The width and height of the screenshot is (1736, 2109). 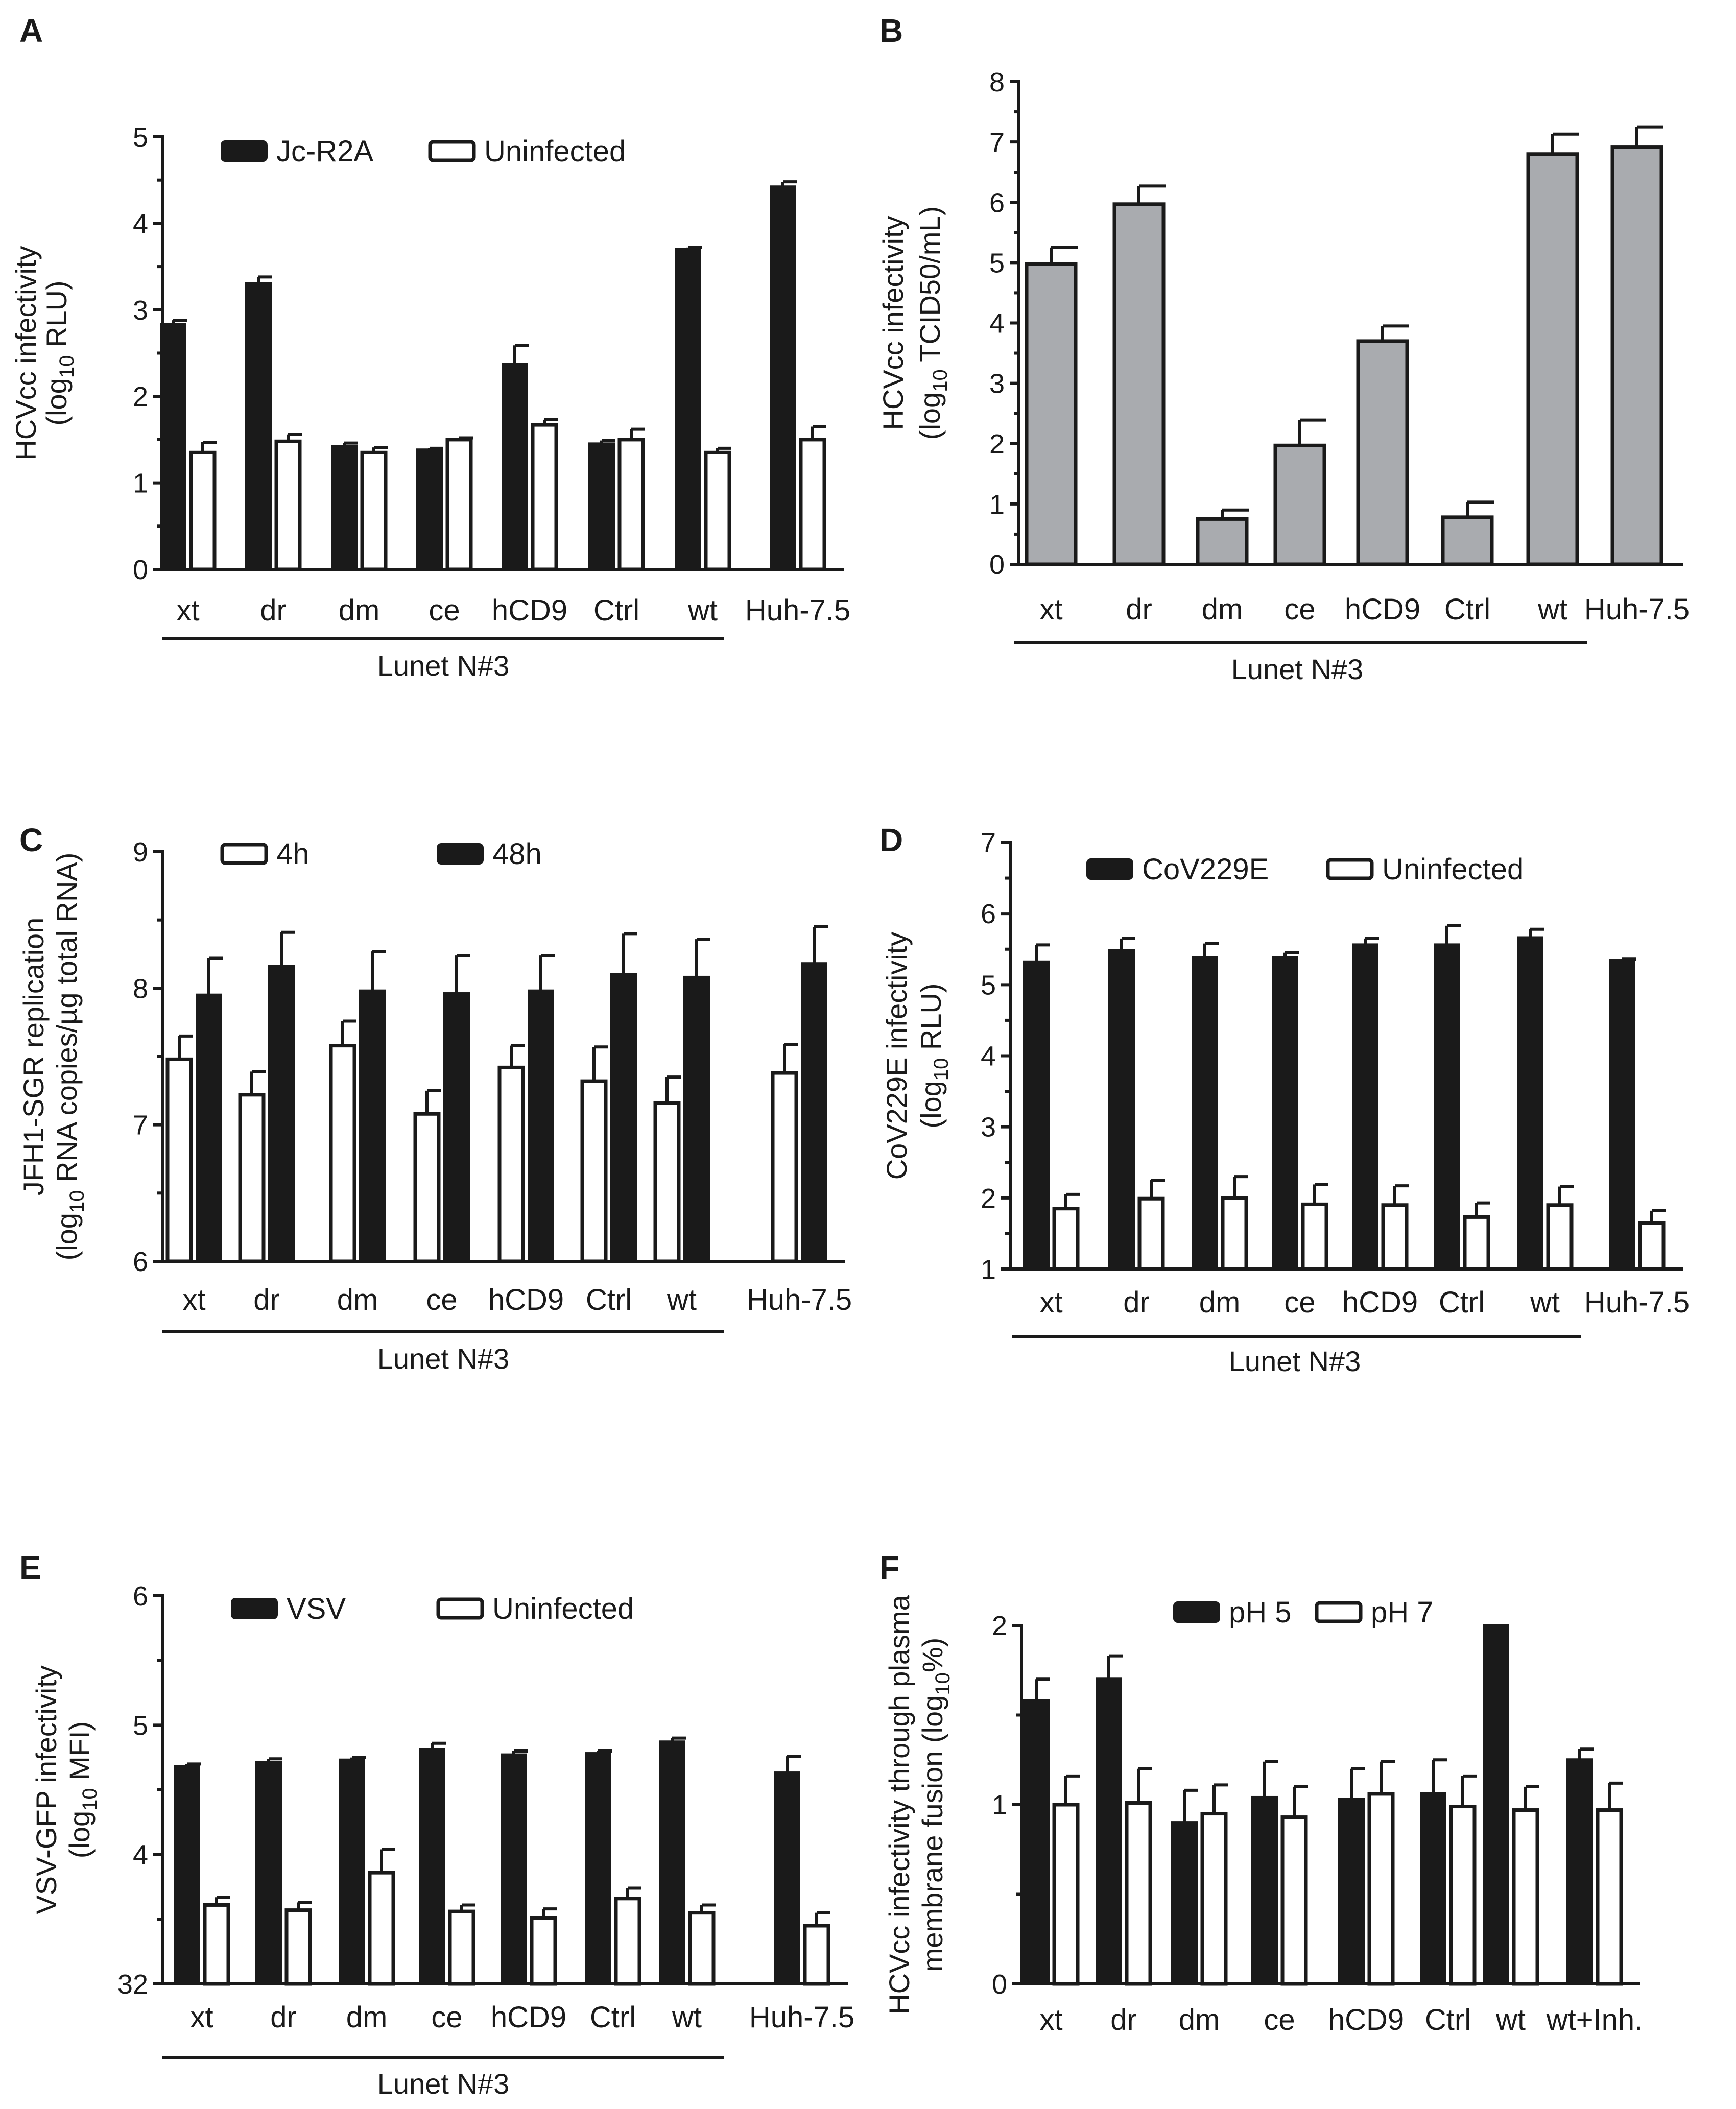 What do you see at coordinates (1403, 1612) in the screenshot?
I see `panel-f-legend-label: pH 7` at bounding box center [1403, 1612].